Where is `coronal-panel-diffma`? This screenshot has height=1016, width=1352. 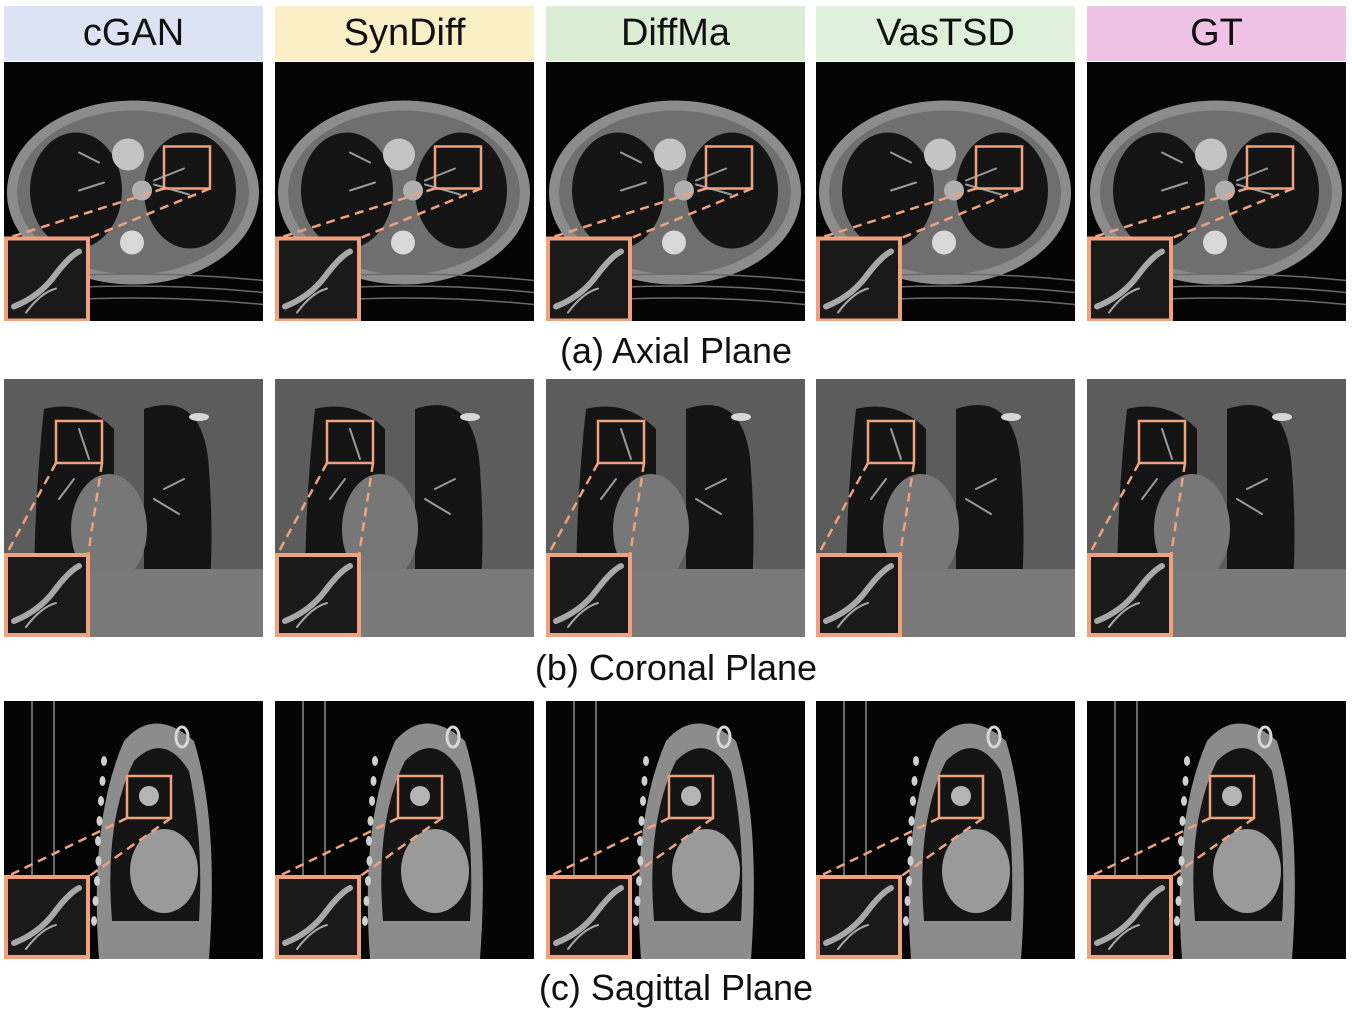 coronal-panel-diffma is located at coordinates (675, 508).